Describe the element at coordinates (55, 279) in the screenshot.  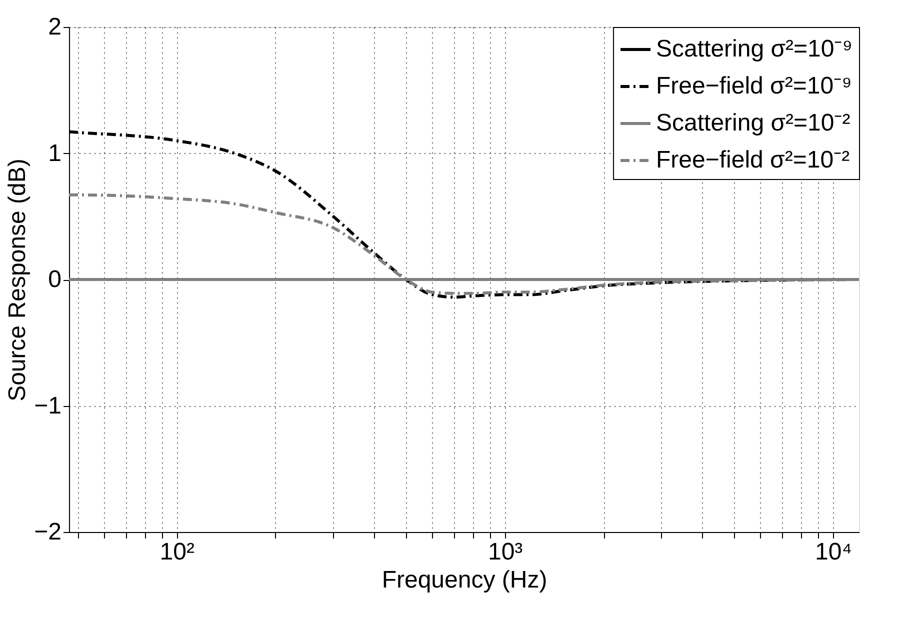
I see `y-tick-label: 0` at that location.